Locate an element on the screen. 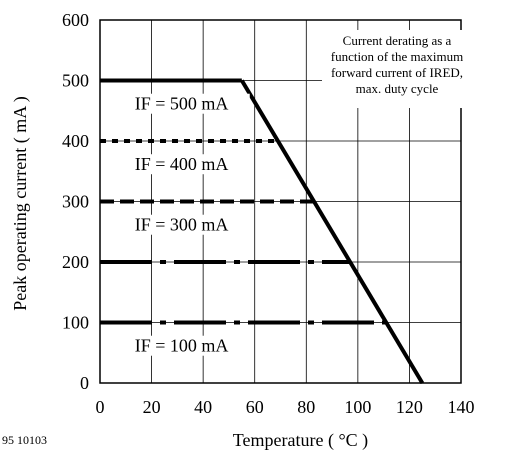 The width and height of the screenshot is (522, 456). annotation-line: forward current of IRED, is located at coordinates (397, 72).